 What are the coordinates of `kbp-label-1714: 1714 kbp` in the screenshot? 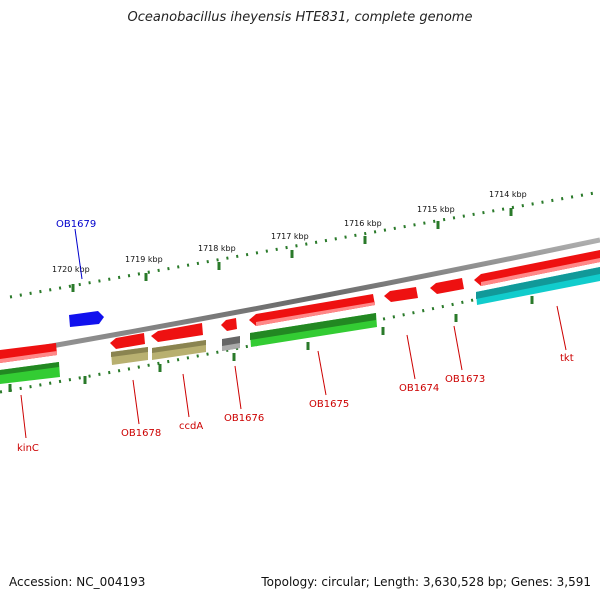 It's located at (508, 194).